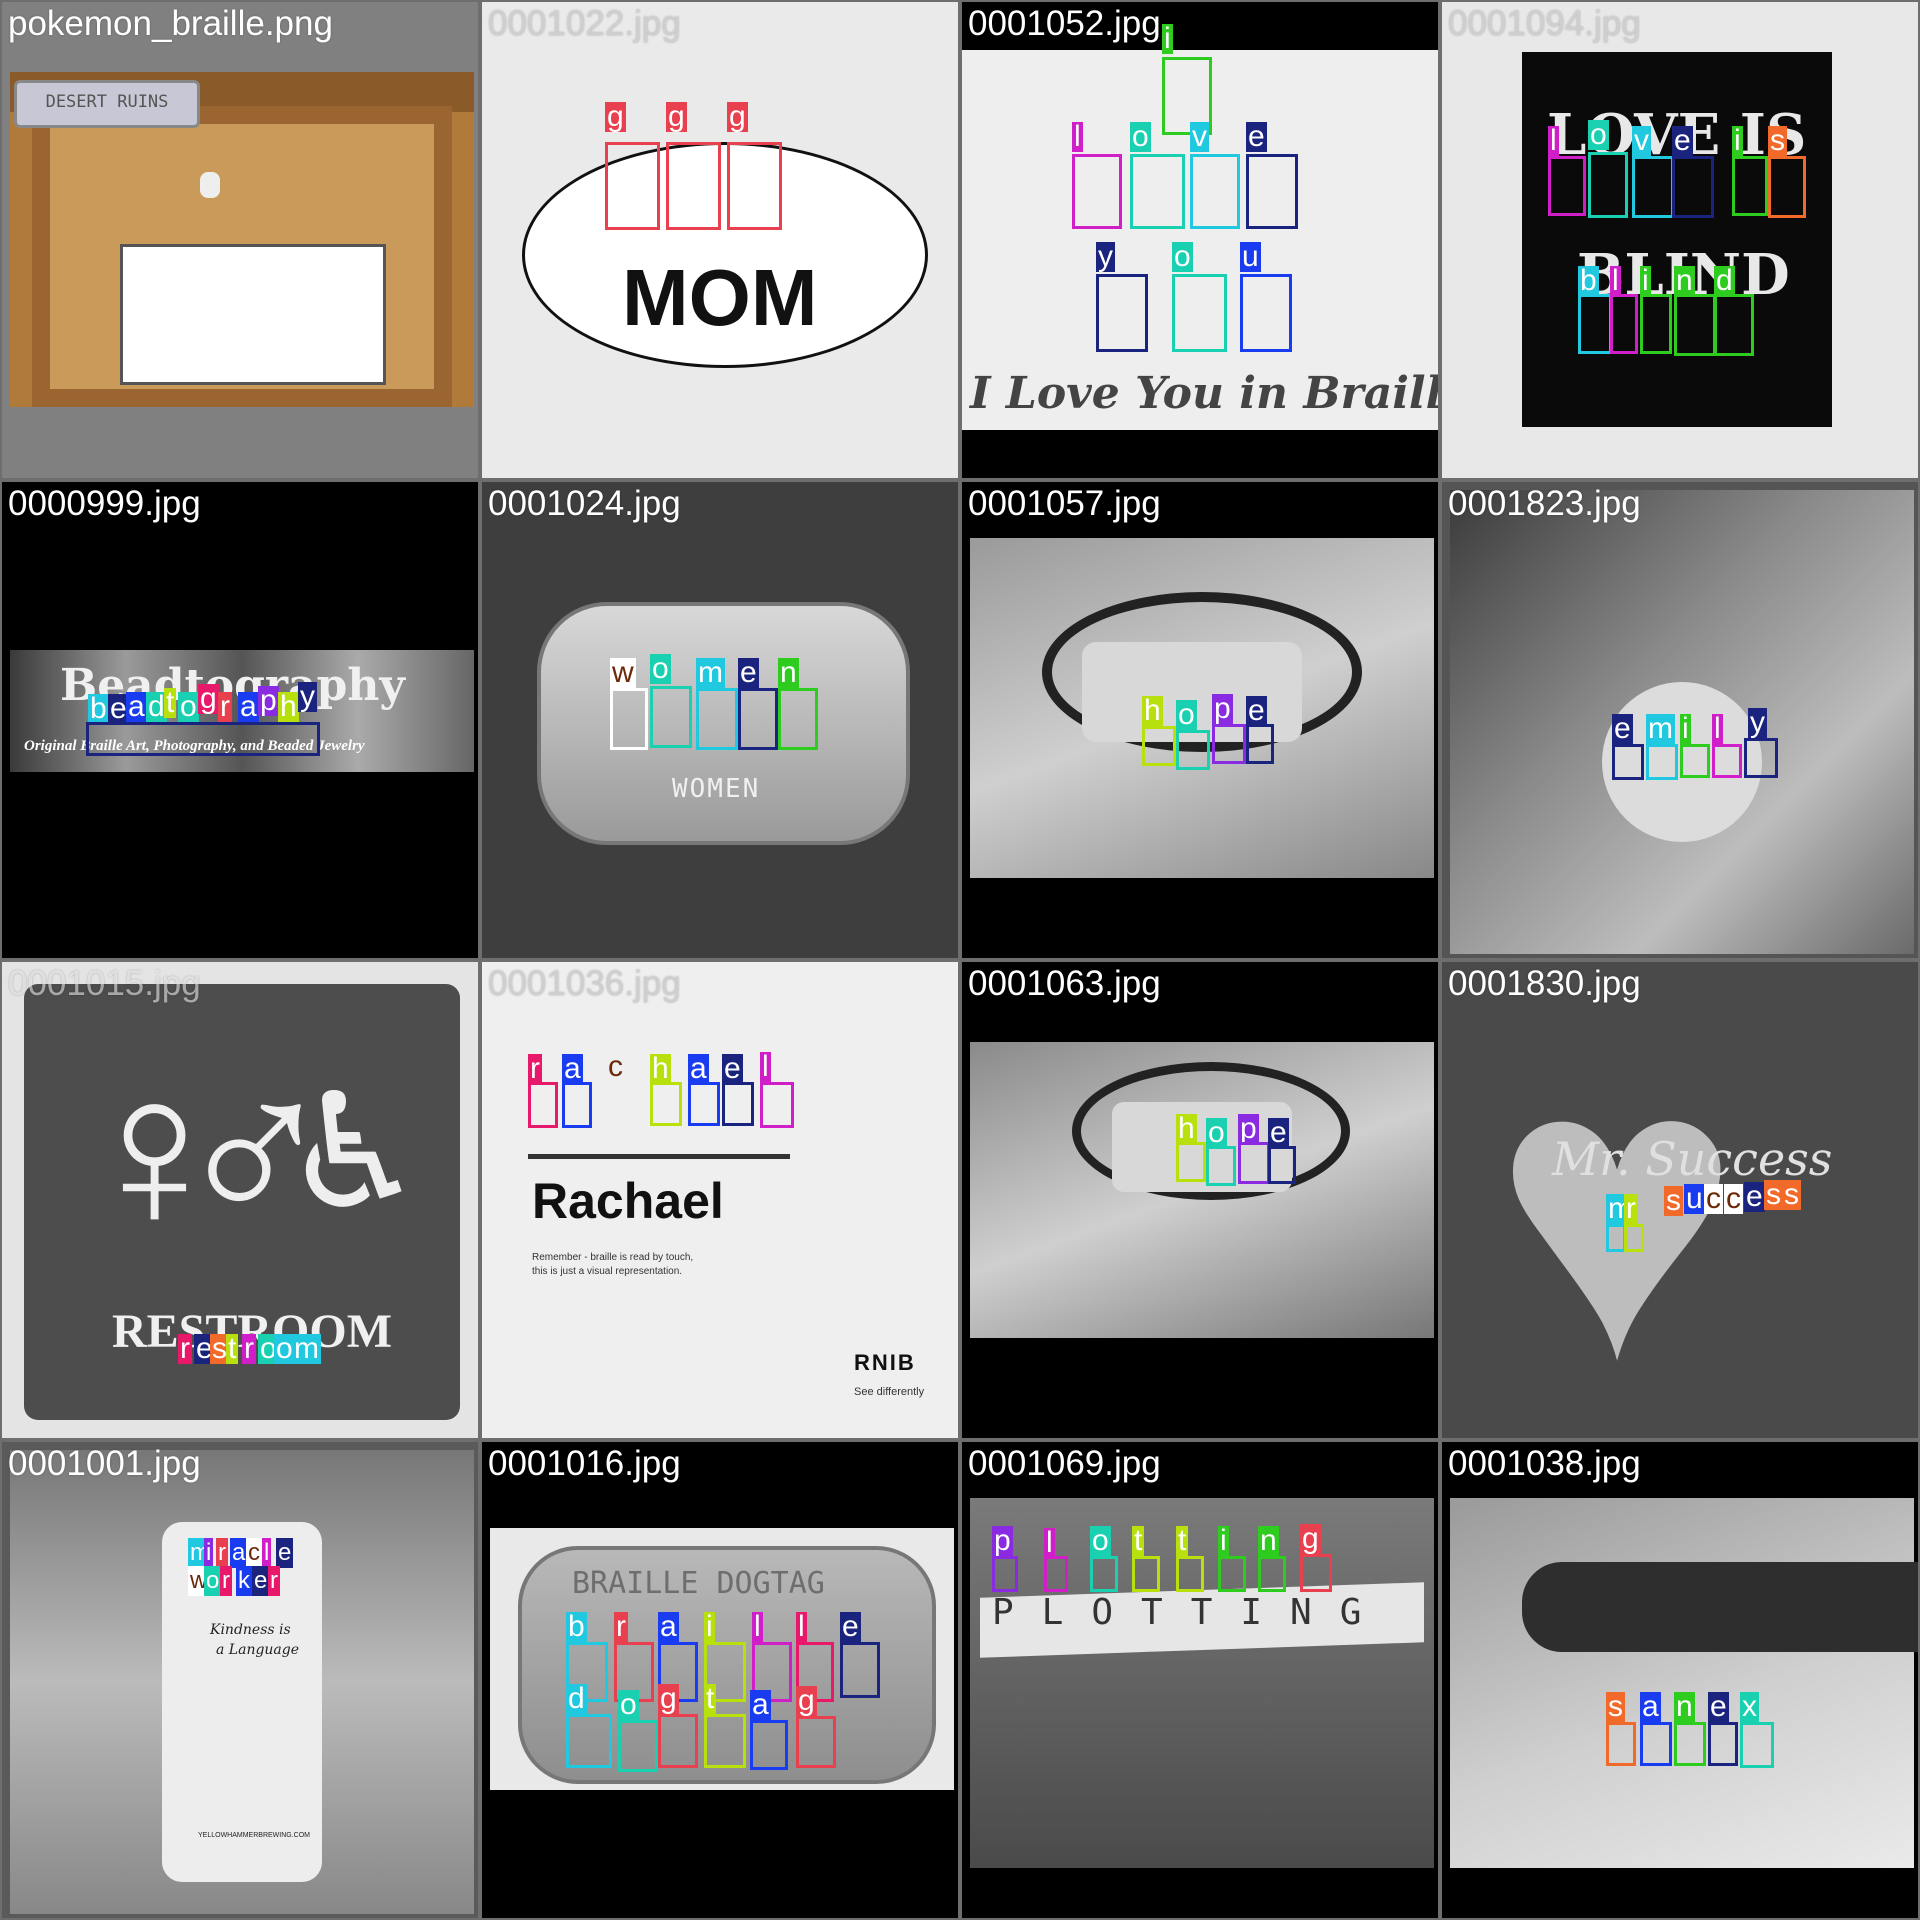 The height and width of the screenshot is (1920, 1920). I want to click on box-y, so click(1122, 313).